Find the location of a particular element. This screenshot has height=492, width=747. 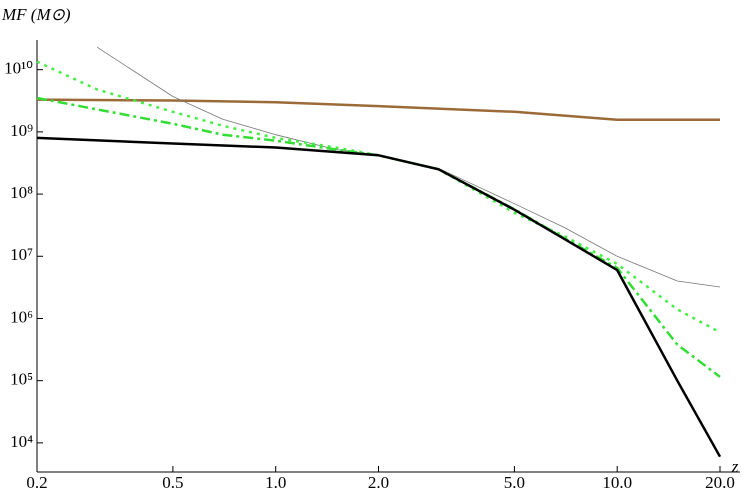

y-axis-label: MF (M⊙) is located at coordinates (36, 14).